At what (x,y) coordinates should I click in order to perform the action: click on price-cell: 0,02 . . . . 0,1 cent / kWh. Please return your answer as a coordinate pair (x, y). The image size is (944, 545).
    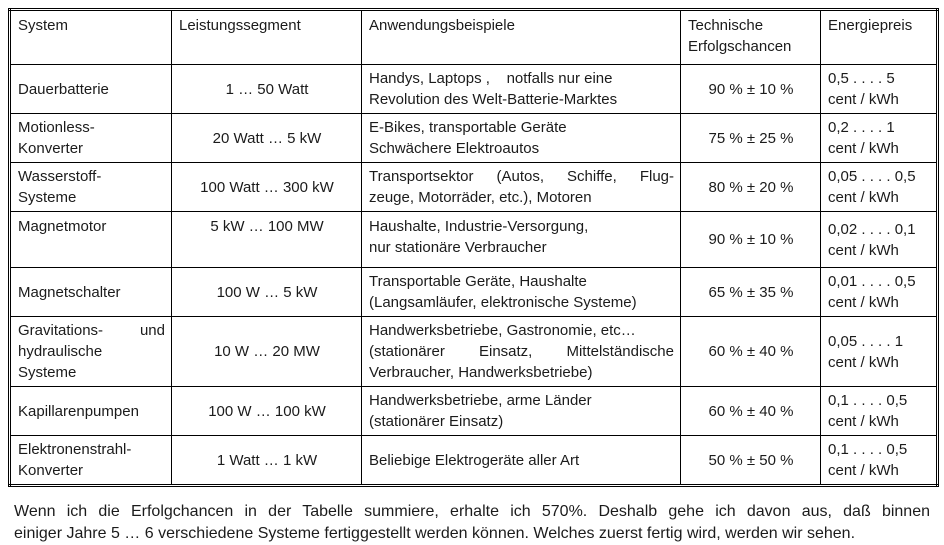
    Looking at the image, I should click on (879, 239).